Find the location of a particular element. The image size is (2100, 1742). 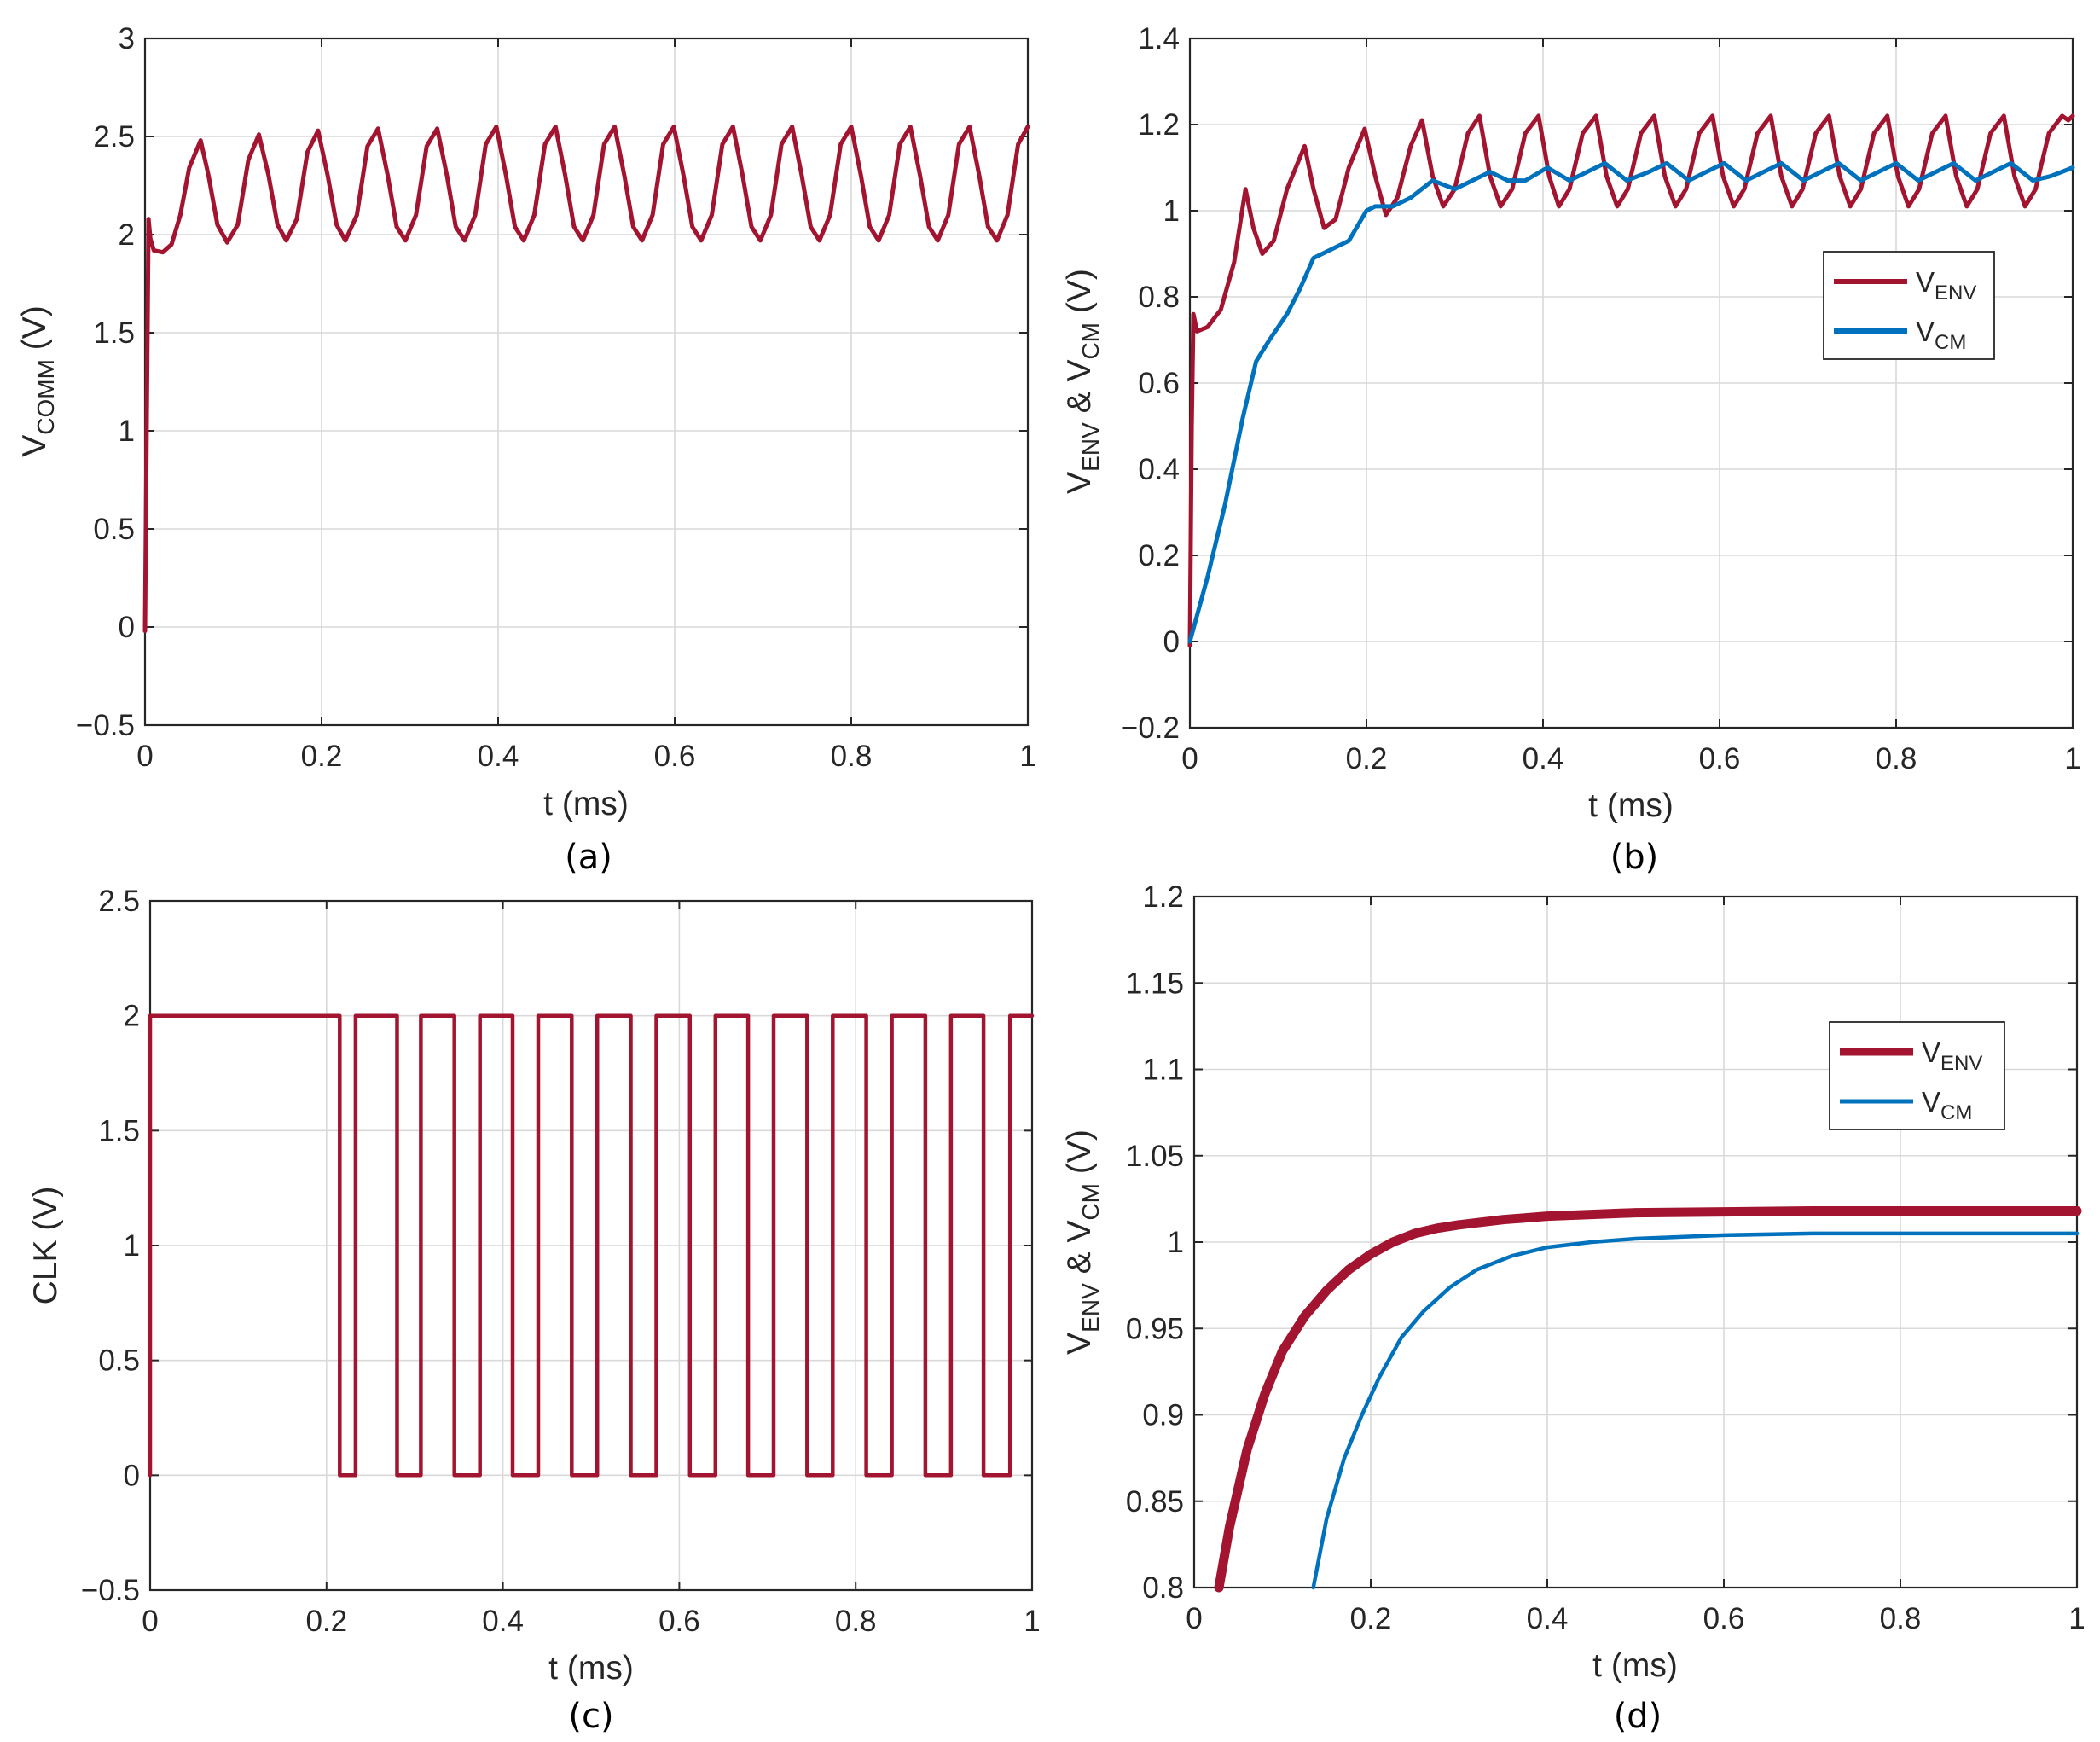

panel-d-ytick-label: 1.1 is located at coordinates (1163, 1070).